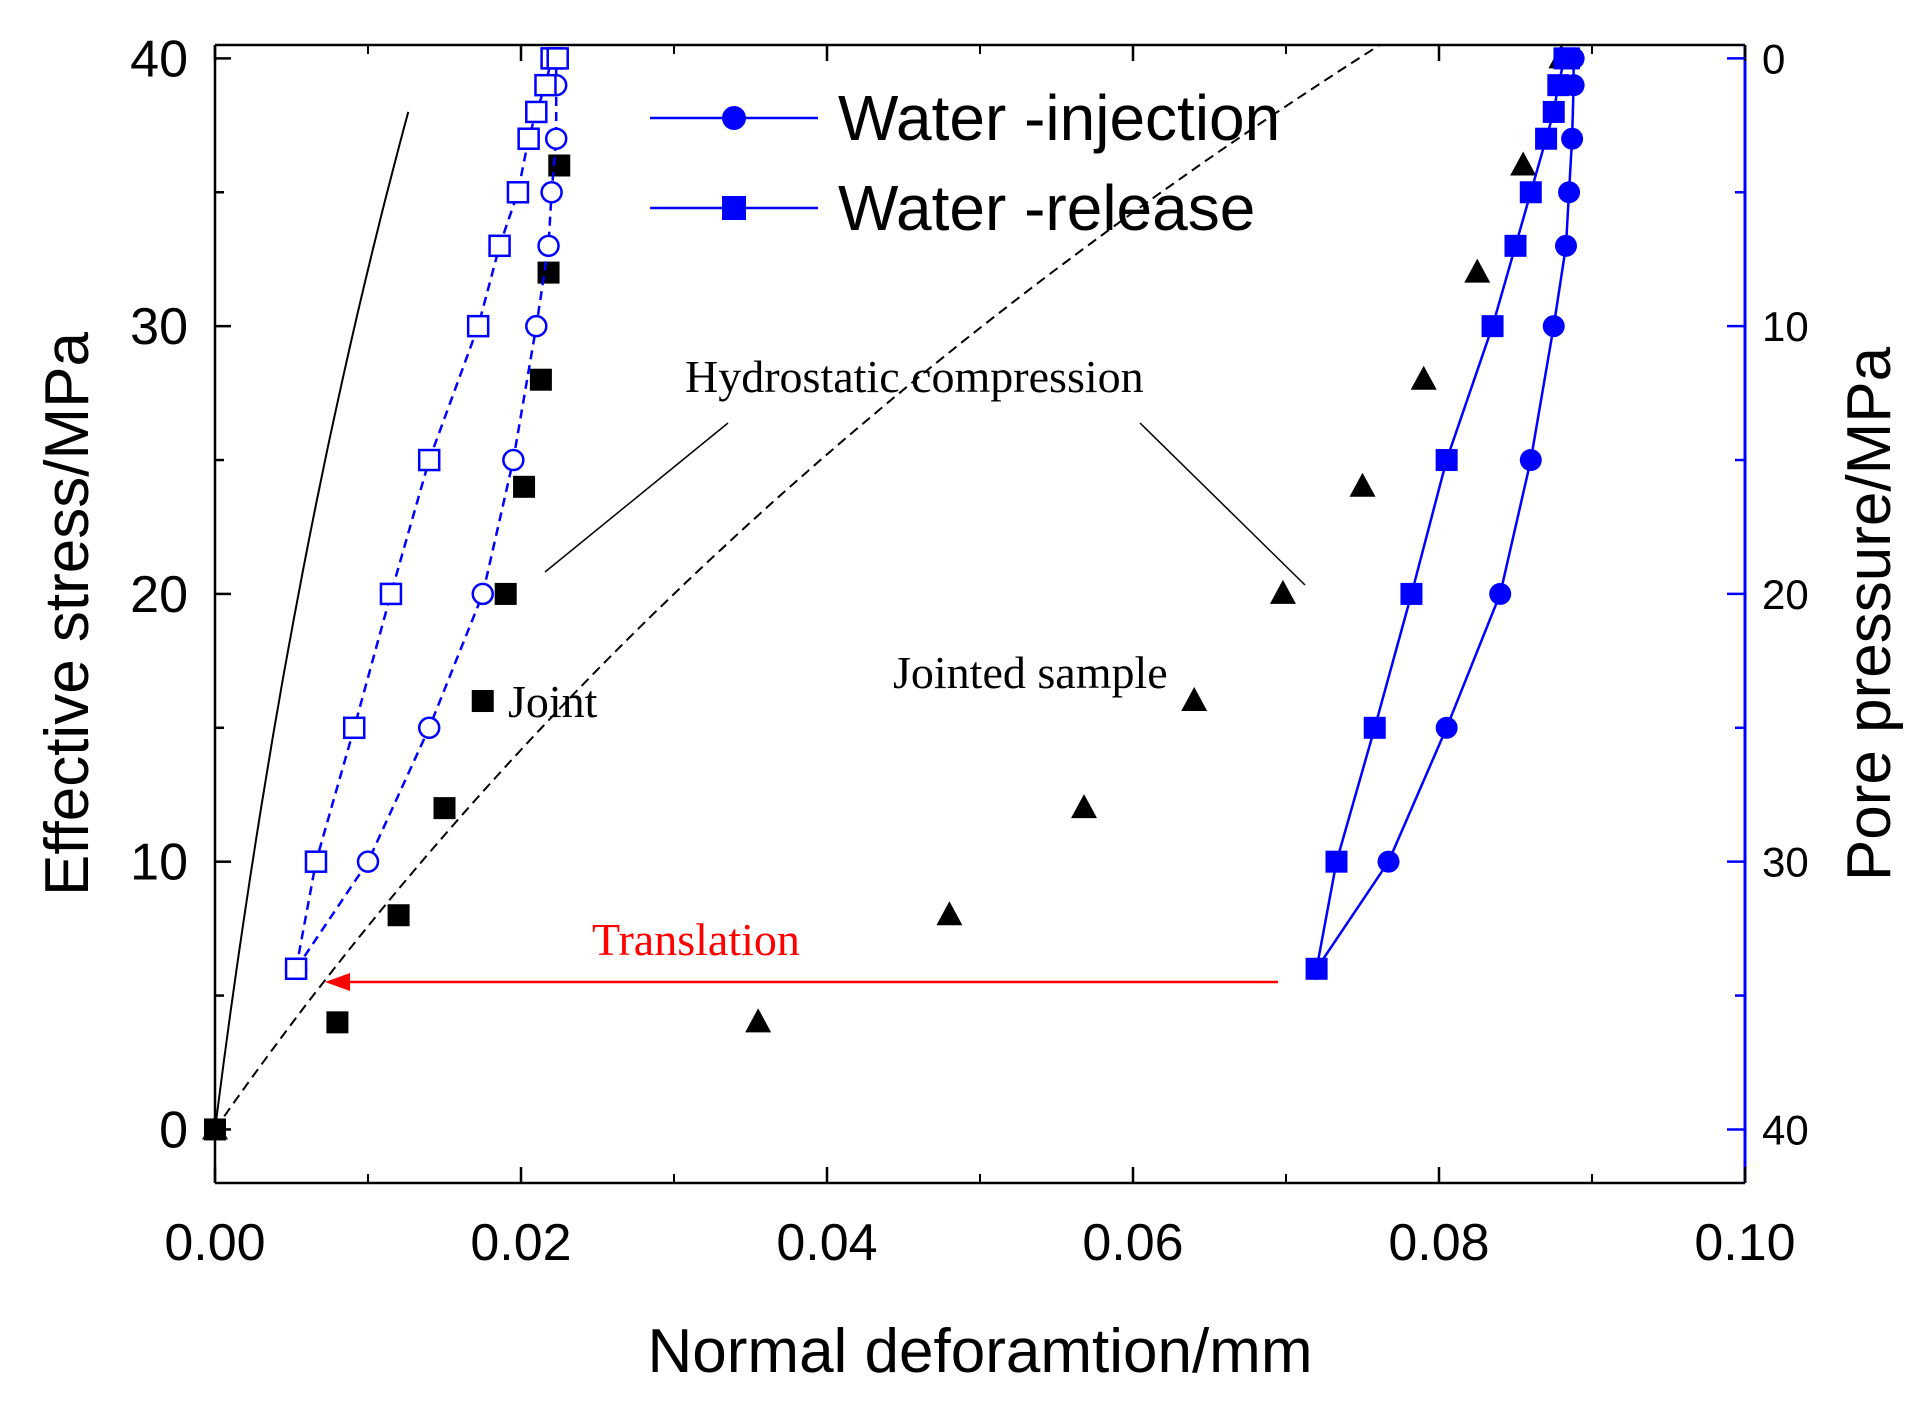 This screenshot has width=1930, height=1404. I want to click on x-tick-label: 0.10, so click(1744, 1243).